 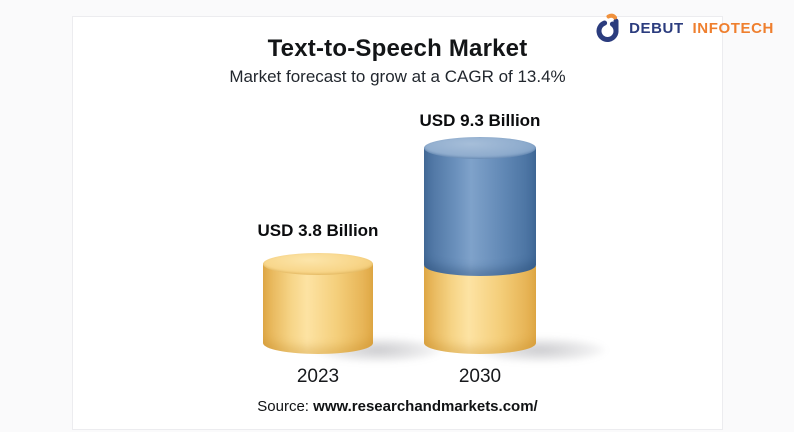 I want to click on logo-text-infotech: INFOTECH, so click(x=733, y=28).